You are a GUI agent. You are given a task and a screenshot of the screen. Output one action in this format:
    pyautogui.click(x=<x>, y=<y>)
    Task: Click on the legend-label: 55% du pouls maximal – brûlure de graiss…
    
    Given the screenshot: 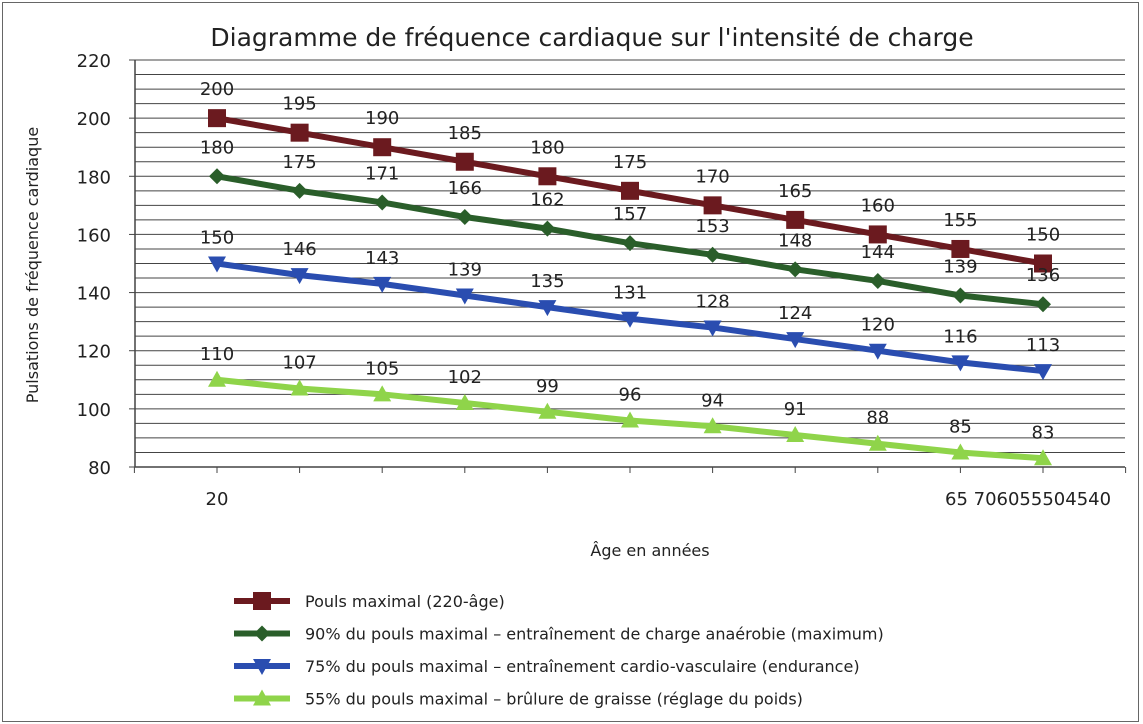 What is the action you would take?
    pyautogui.click(x=554, y=699)
    